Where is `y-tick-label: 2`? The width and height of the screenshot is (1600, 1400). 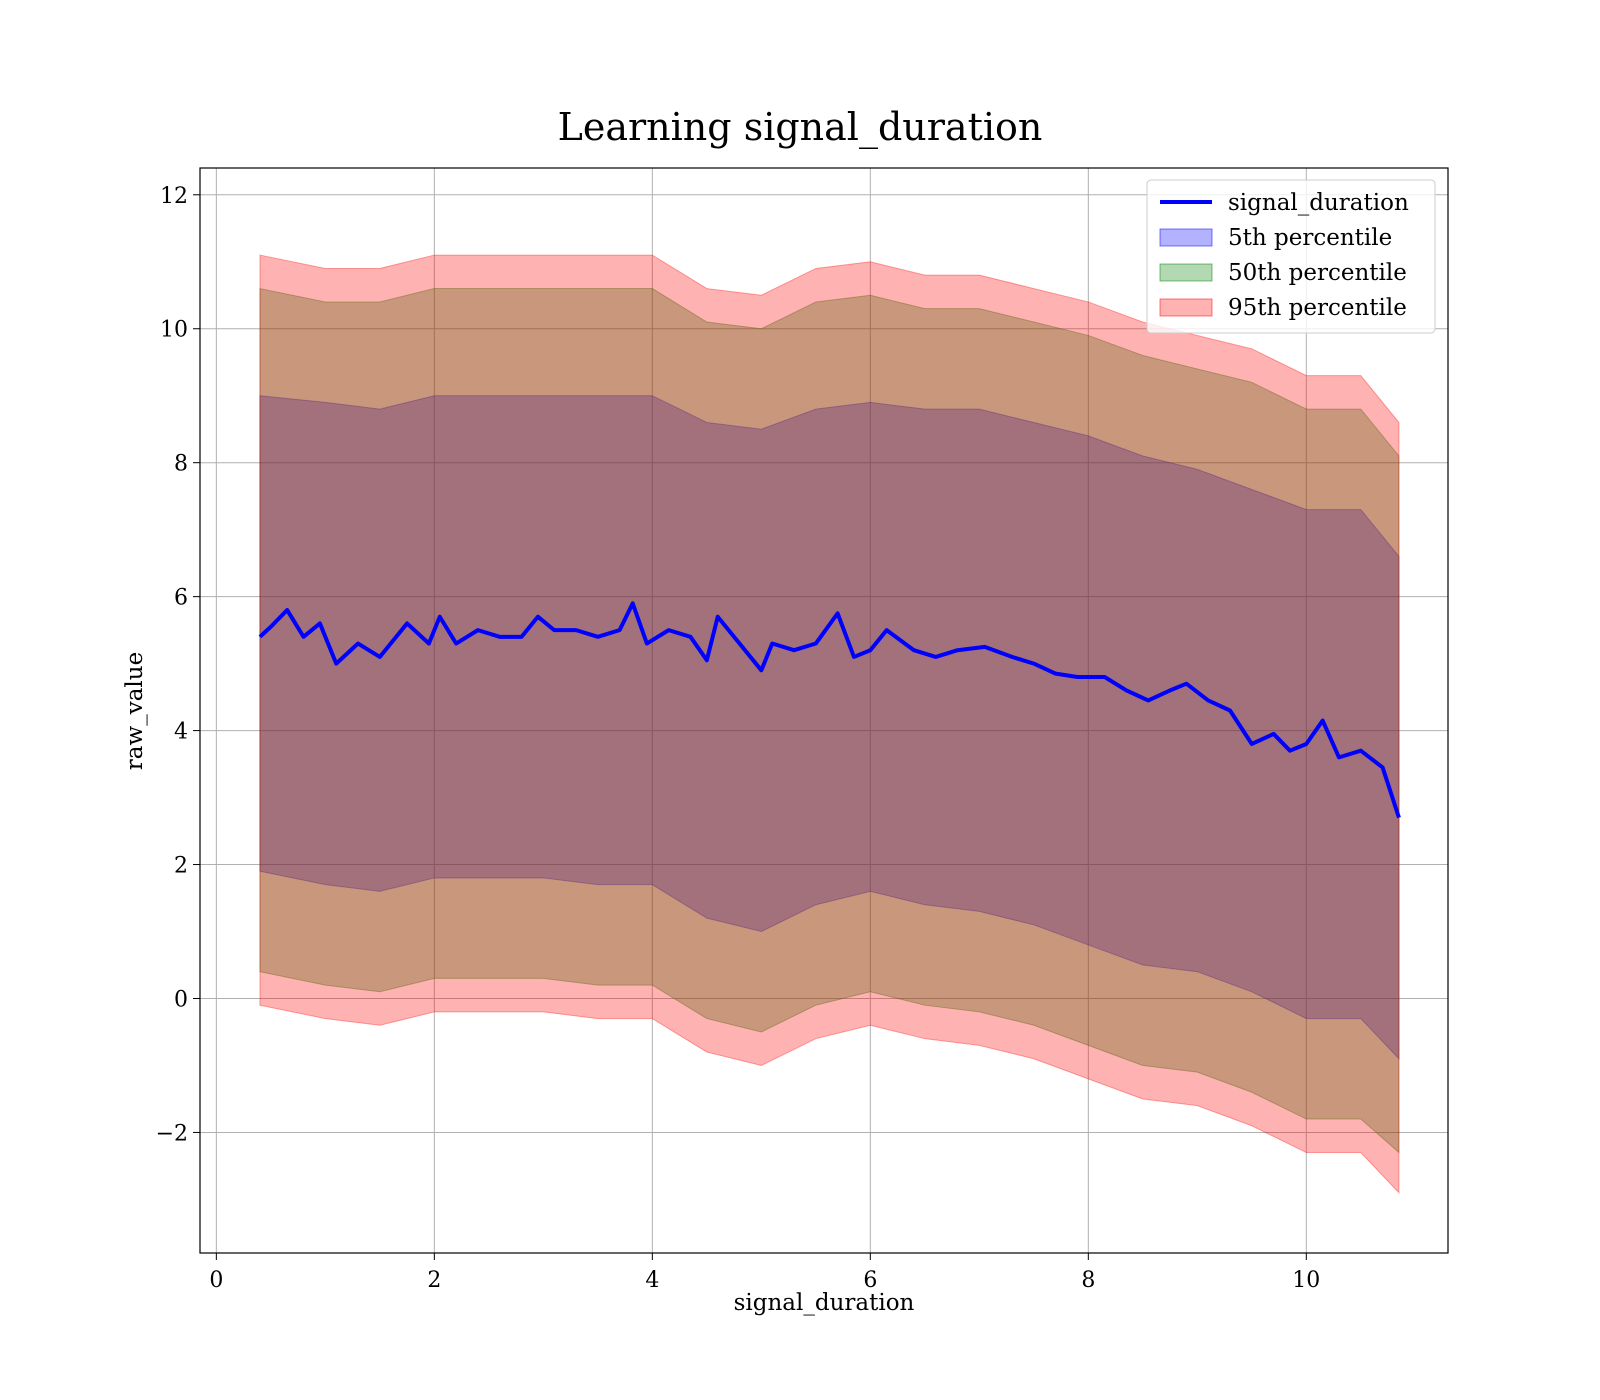
y-tick-label: 2 is located at coordinates (181, 866).